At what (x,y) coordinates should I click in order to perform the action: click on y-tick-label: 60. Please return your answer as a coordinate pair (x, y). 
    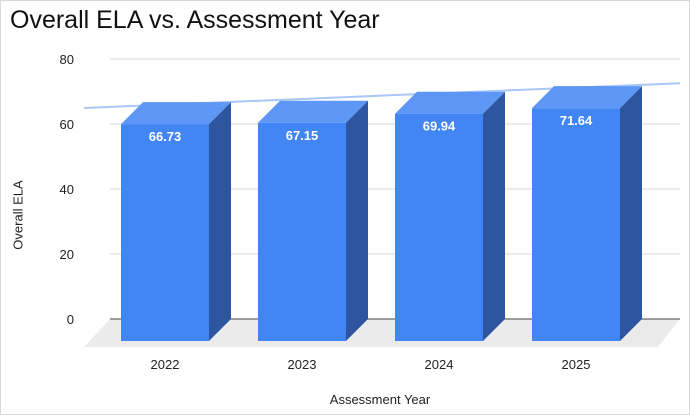
    Looking at the image, I should click on (67, 124).